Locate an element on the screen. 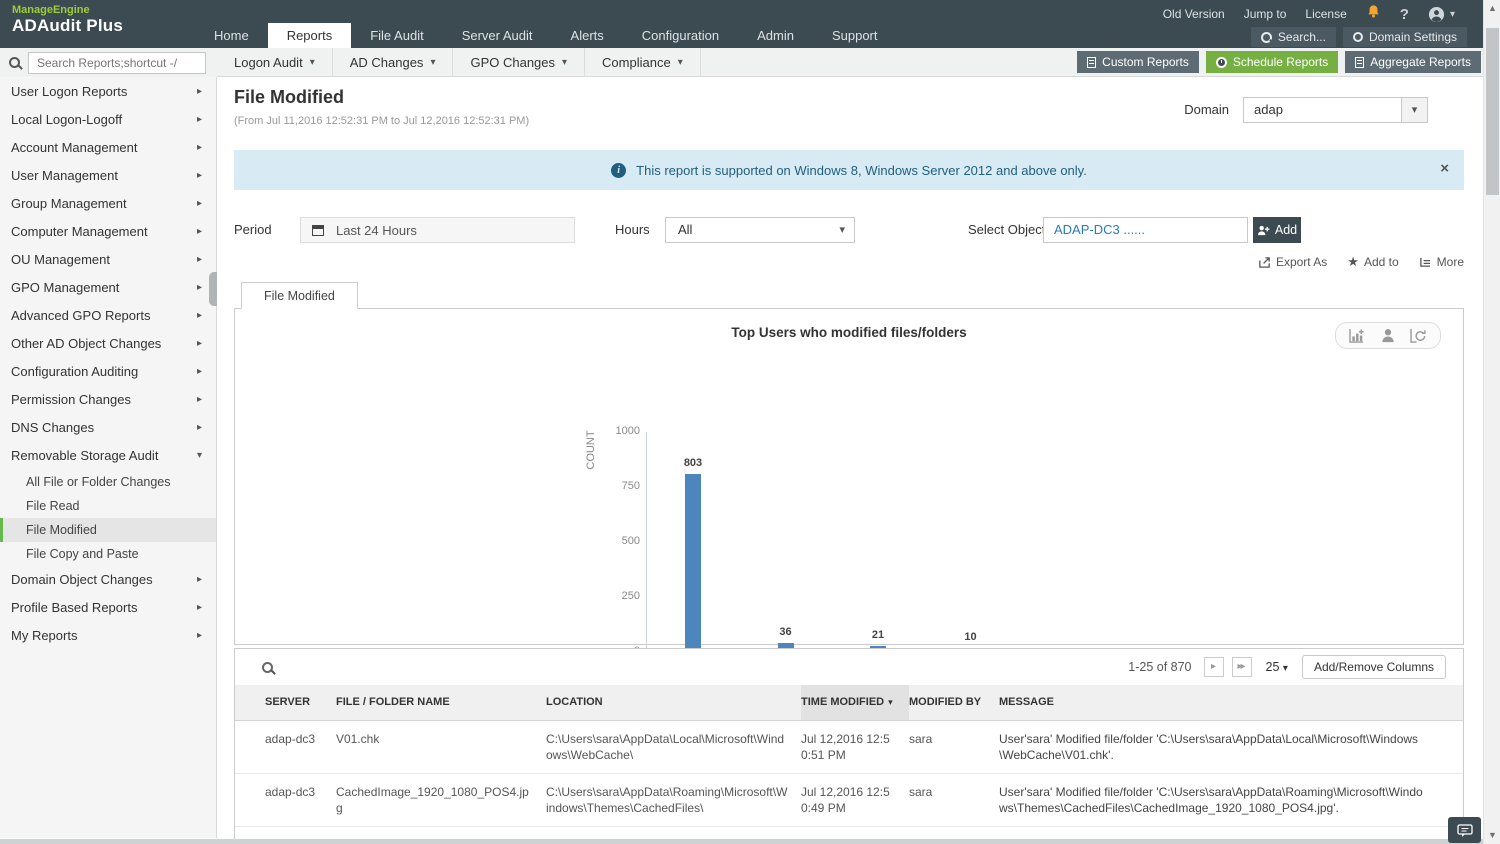  nav-configuration: Configuration is located at coordinates (680, 35).